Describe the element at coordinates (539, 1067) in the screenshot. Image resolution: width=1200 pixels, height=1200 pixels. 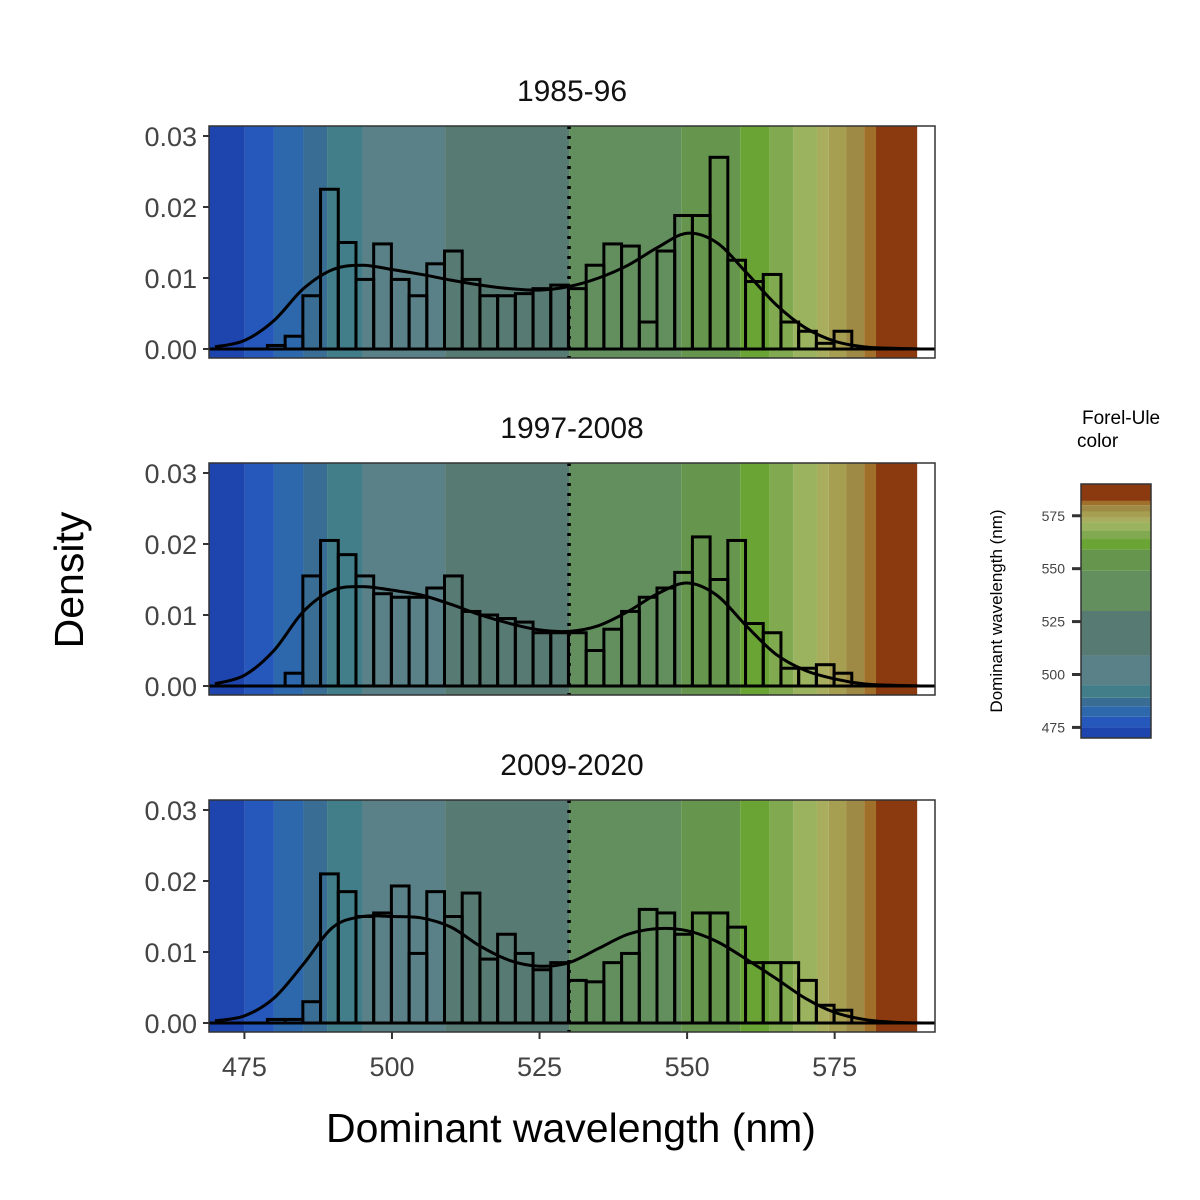
I see `x-tick-label: 525` at that location.